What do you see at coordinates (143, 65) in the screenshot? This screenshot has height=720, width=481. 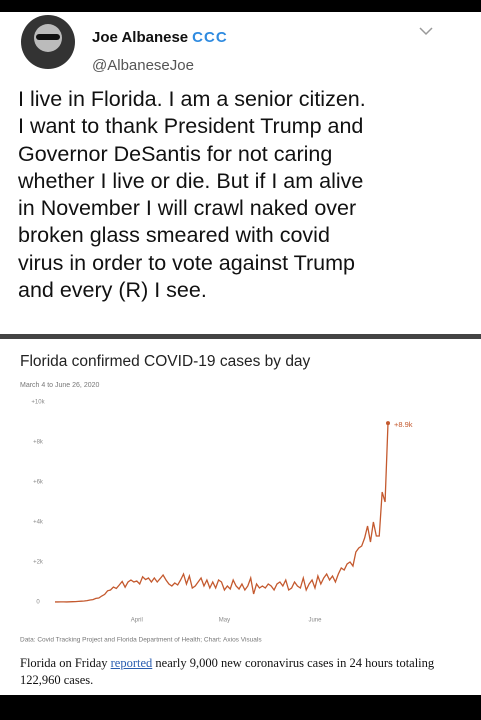 I see `user-handle: @AlbaneseJoe` at bounding box center [143, 65].